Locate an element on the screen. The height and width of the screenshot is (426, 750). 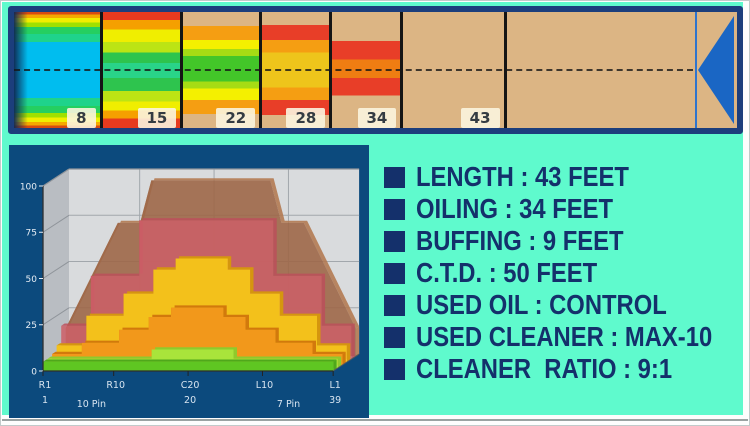
arrow-guide-line is located at coordinates (696, 70).